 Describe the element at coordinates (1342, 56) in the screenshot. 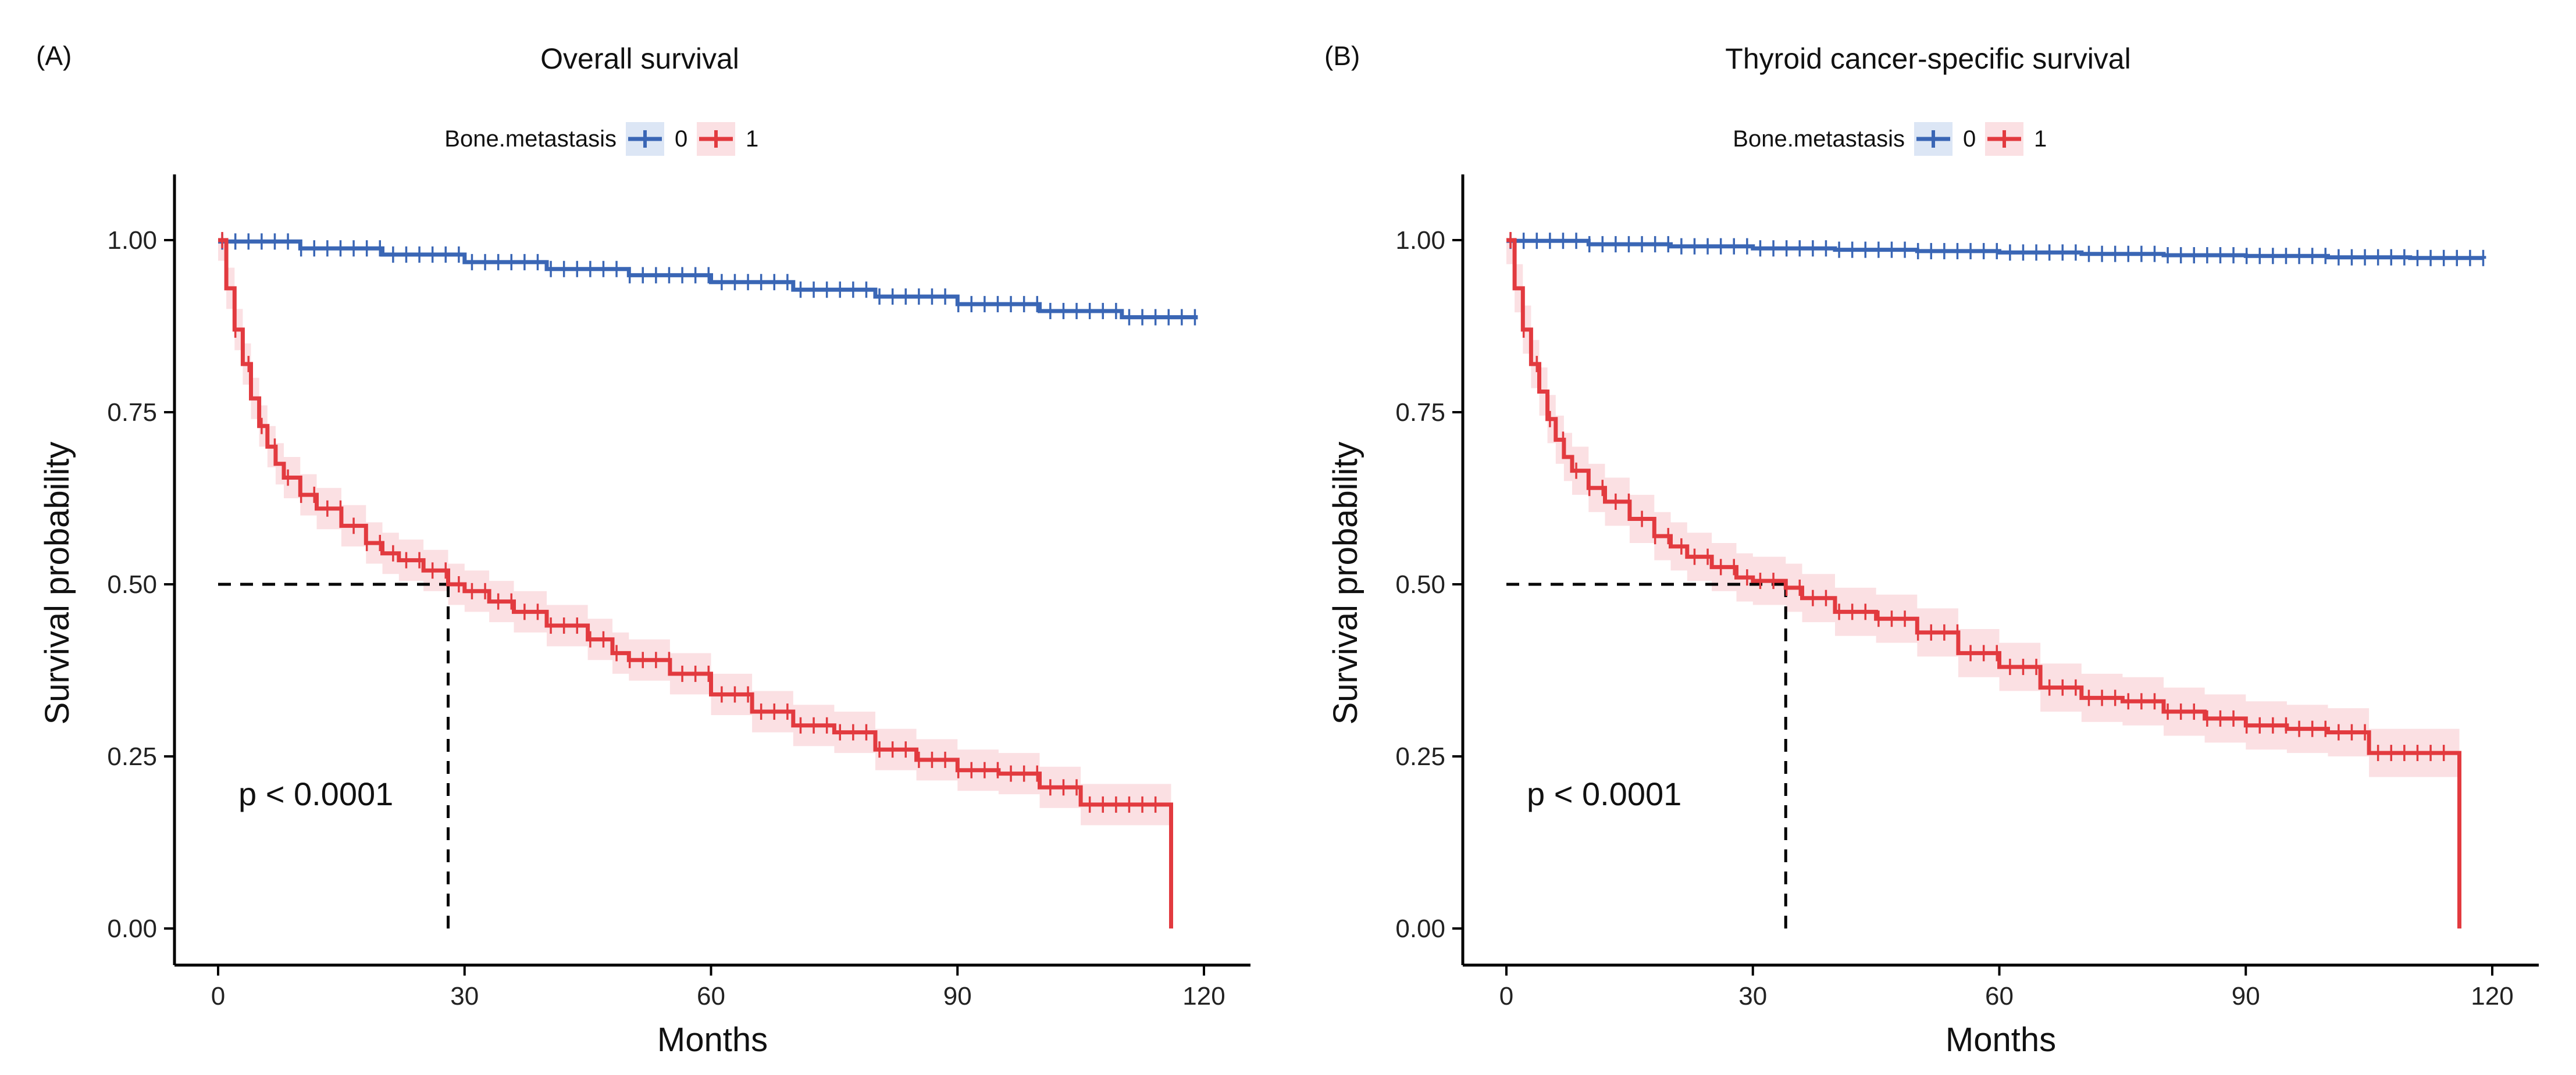

I see `panel-label: (B)` at that location.